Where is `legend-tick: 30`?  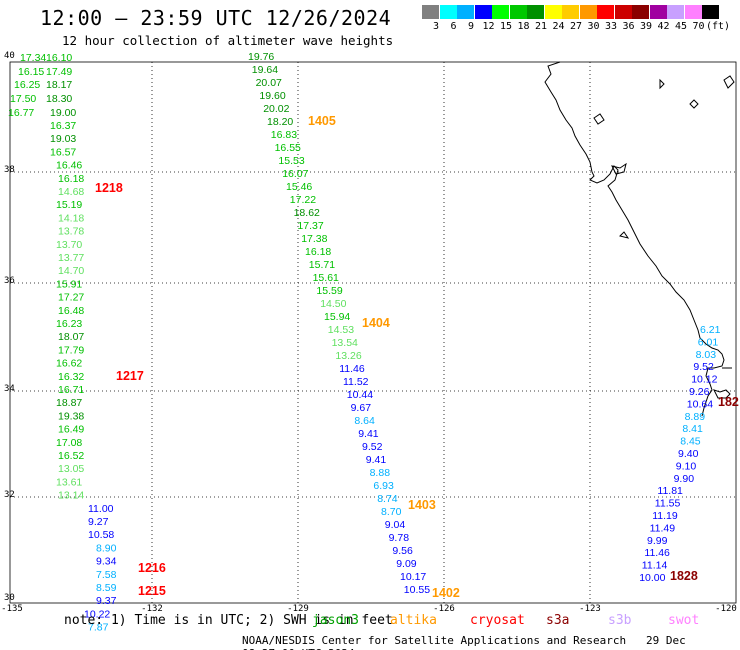
legend-tick: 30 is located at coordinates (593, 26).